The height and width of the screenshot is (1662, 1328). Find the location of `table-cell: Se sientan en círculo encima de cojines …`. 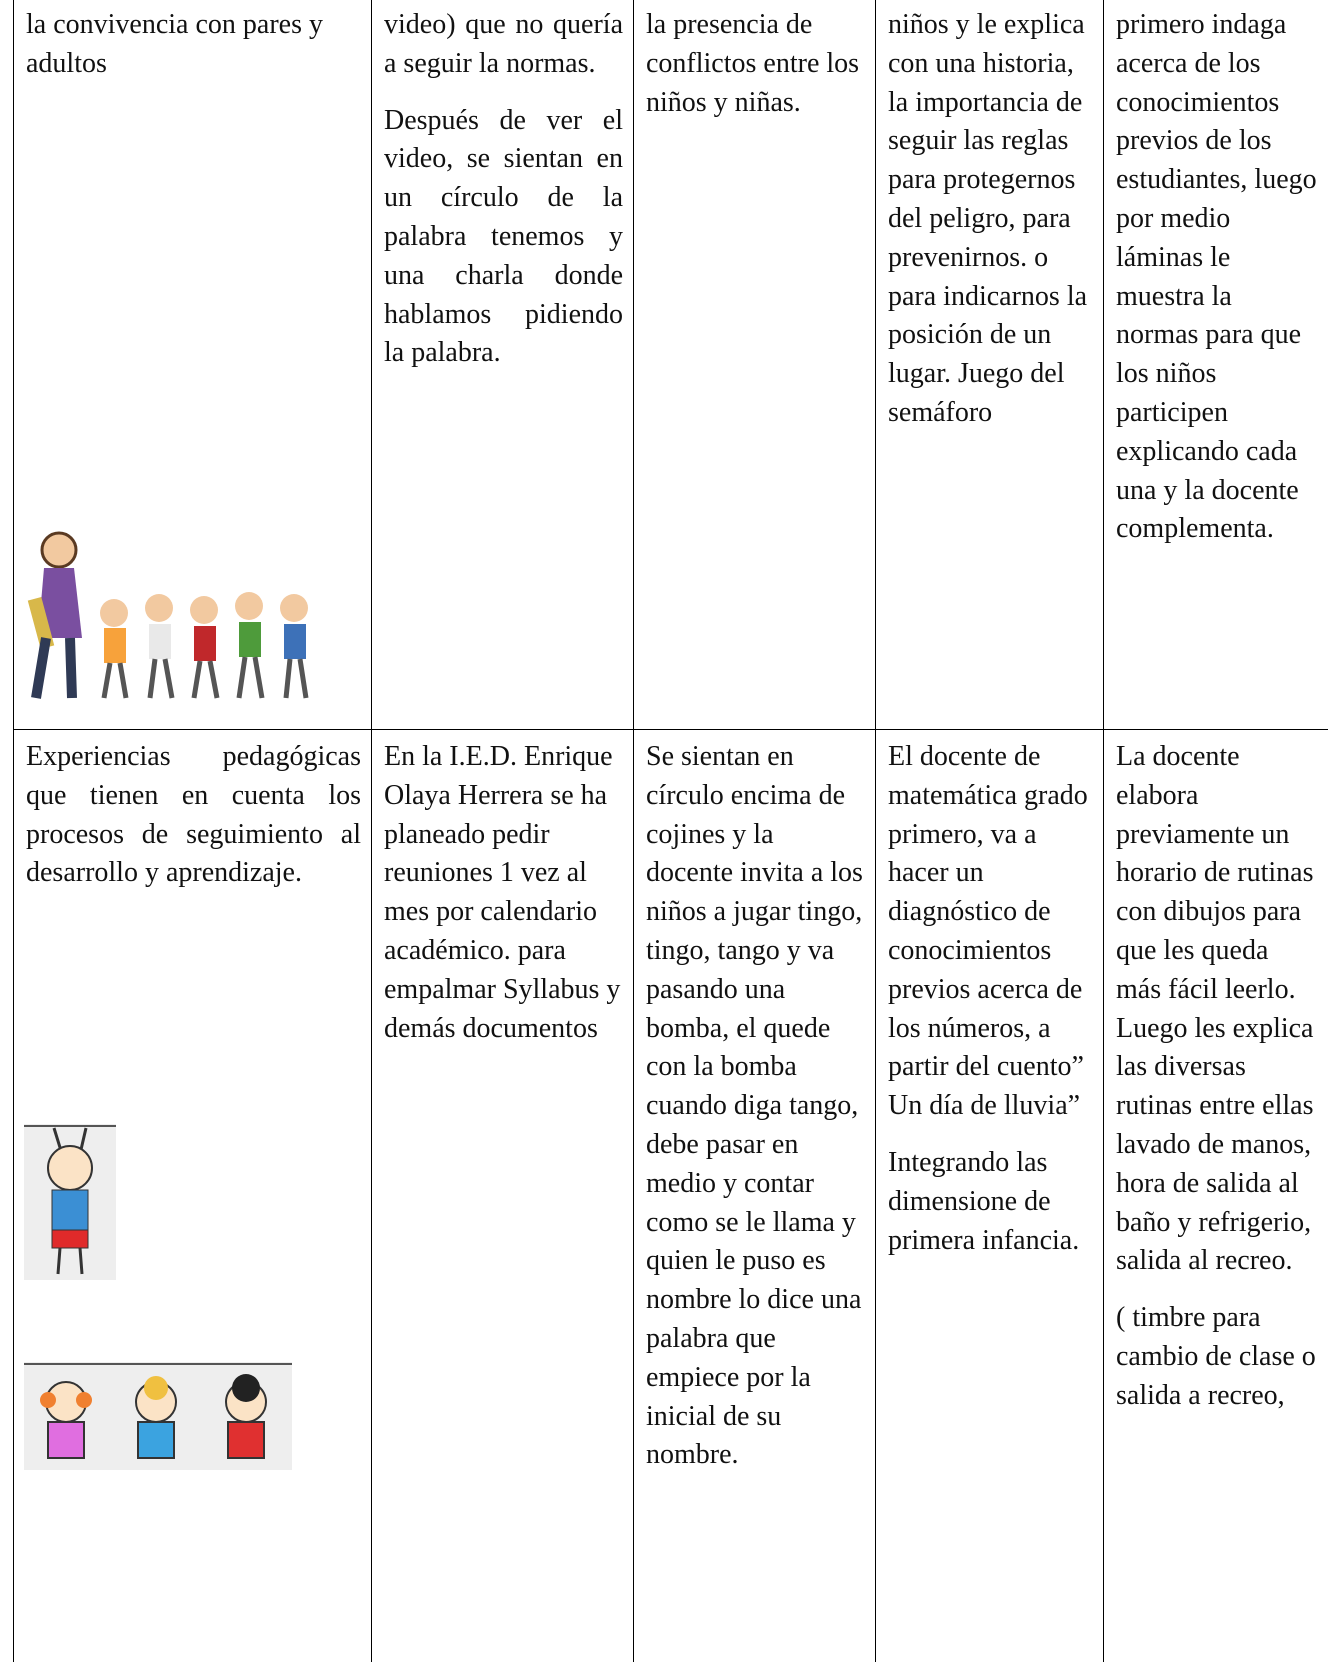

table-cell: Se sientan en círculo encima de cojines … is located at coordinates (755, 1196).